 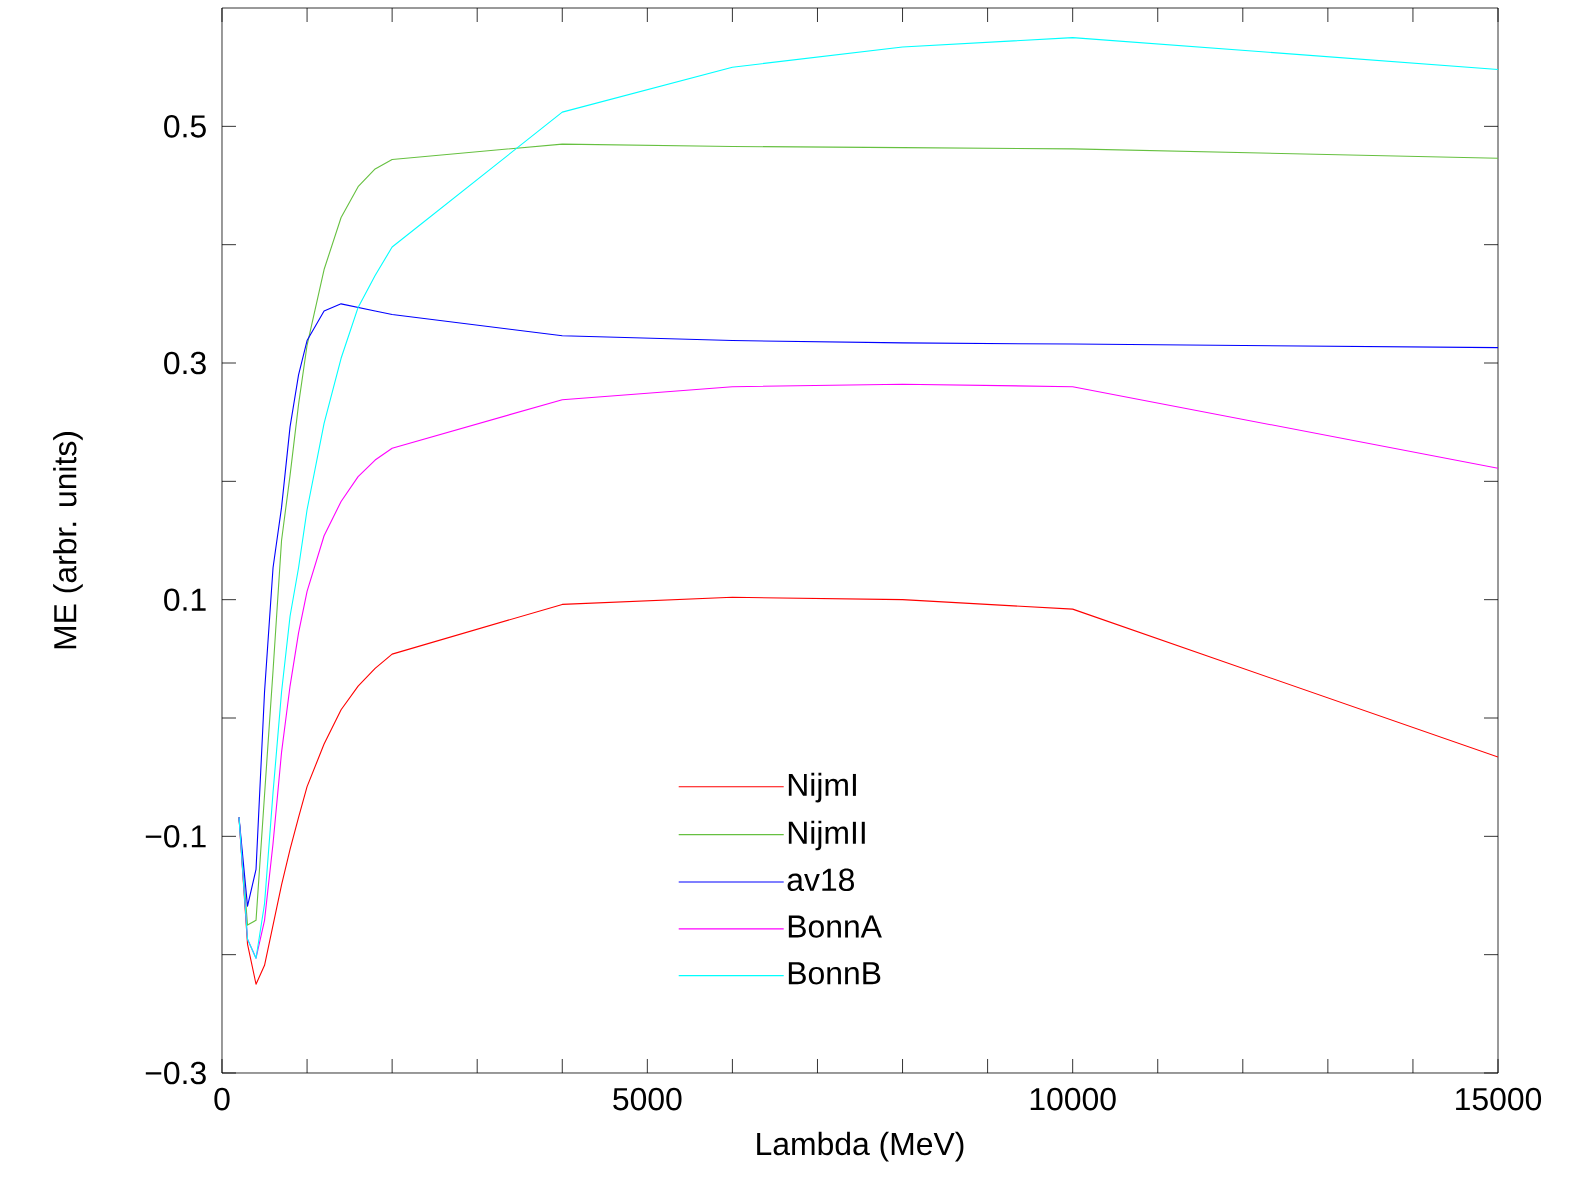 I want to click on x-tick-label: 5000, so click(x=647, y=1099).